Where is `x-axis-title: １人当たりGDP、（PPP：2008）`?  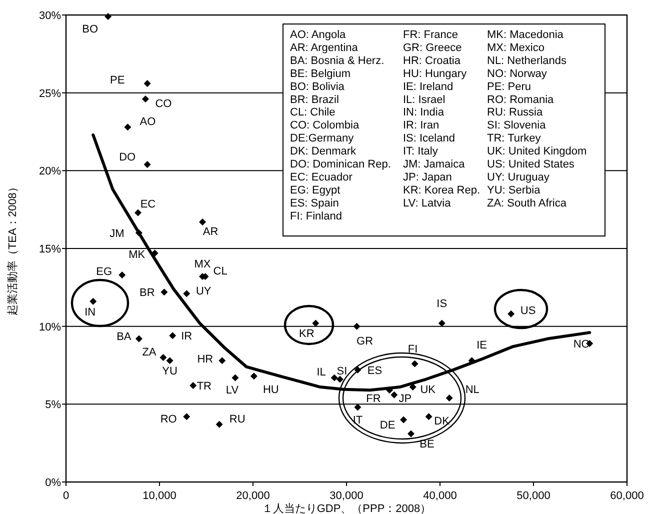 x-axis-title: １人当たりGDP、（PPP：2008） is located at coordinates (347, 508).